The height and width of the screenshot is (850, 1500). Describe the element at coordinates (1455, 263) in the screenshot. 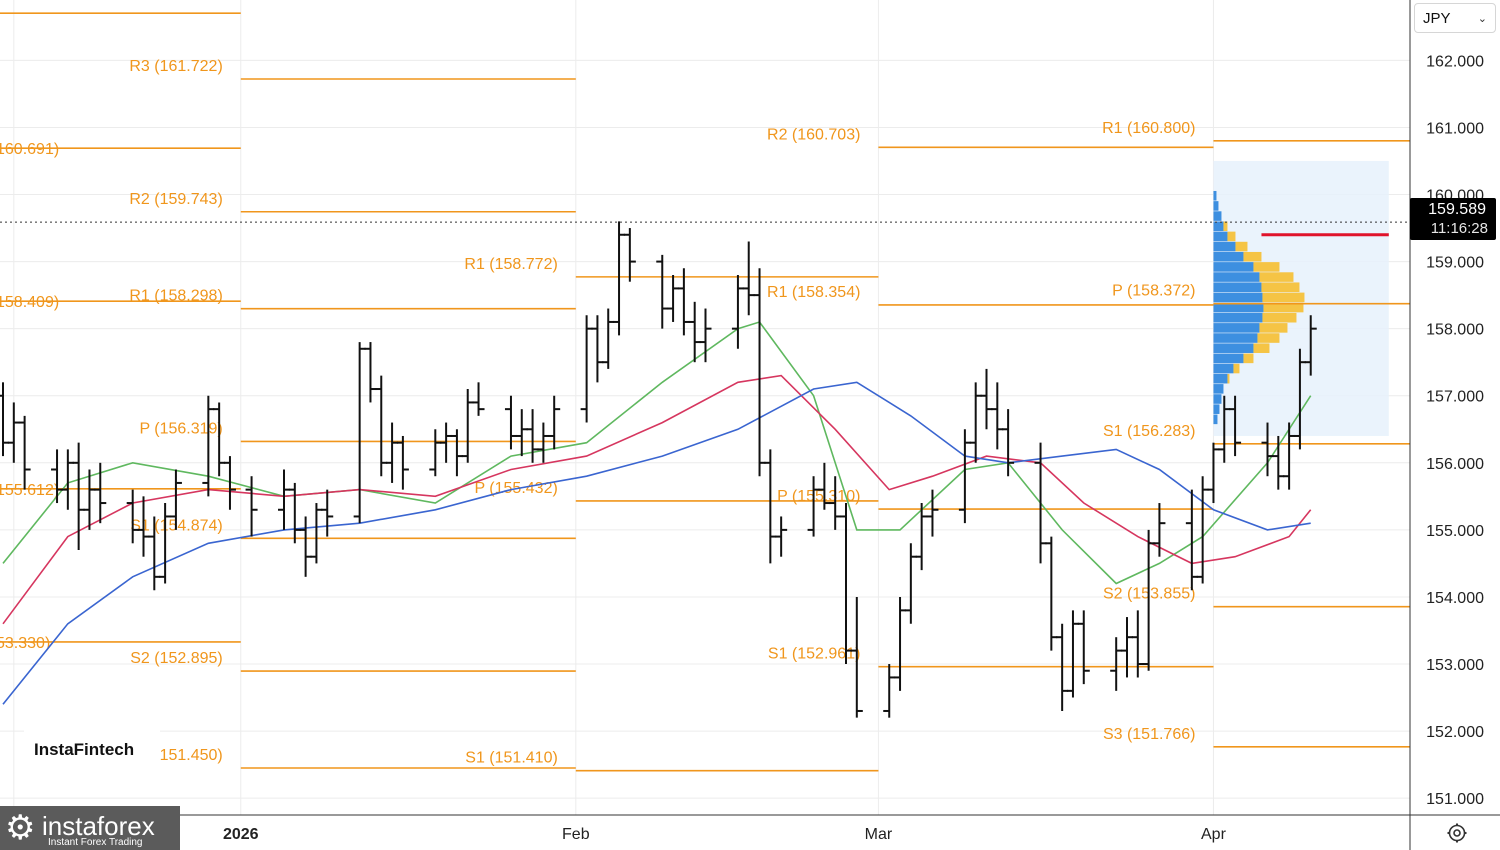

I see `price-tick-label: 159.000` at that location.